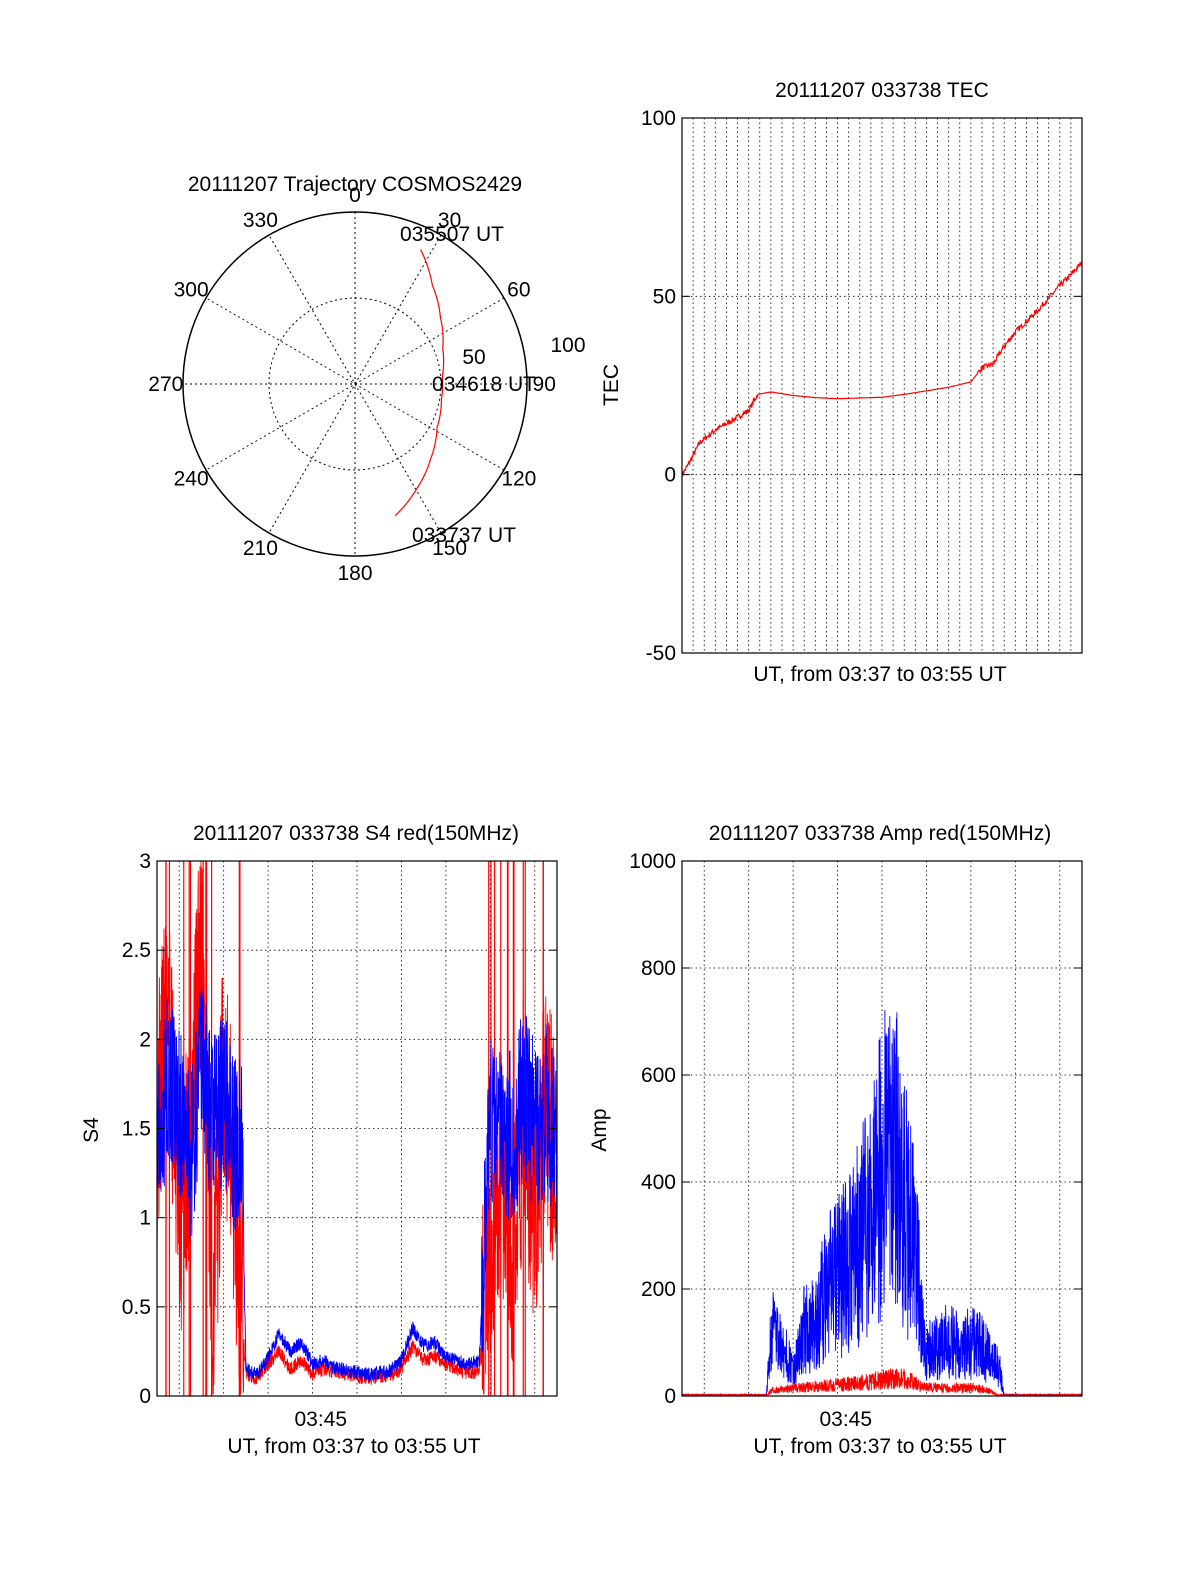 The width and height of the screenshot is (1200, 1575). Describe the element at coordinates (664, 296) in the screenshot. I see `tec-ytick-label: 50` at that location.